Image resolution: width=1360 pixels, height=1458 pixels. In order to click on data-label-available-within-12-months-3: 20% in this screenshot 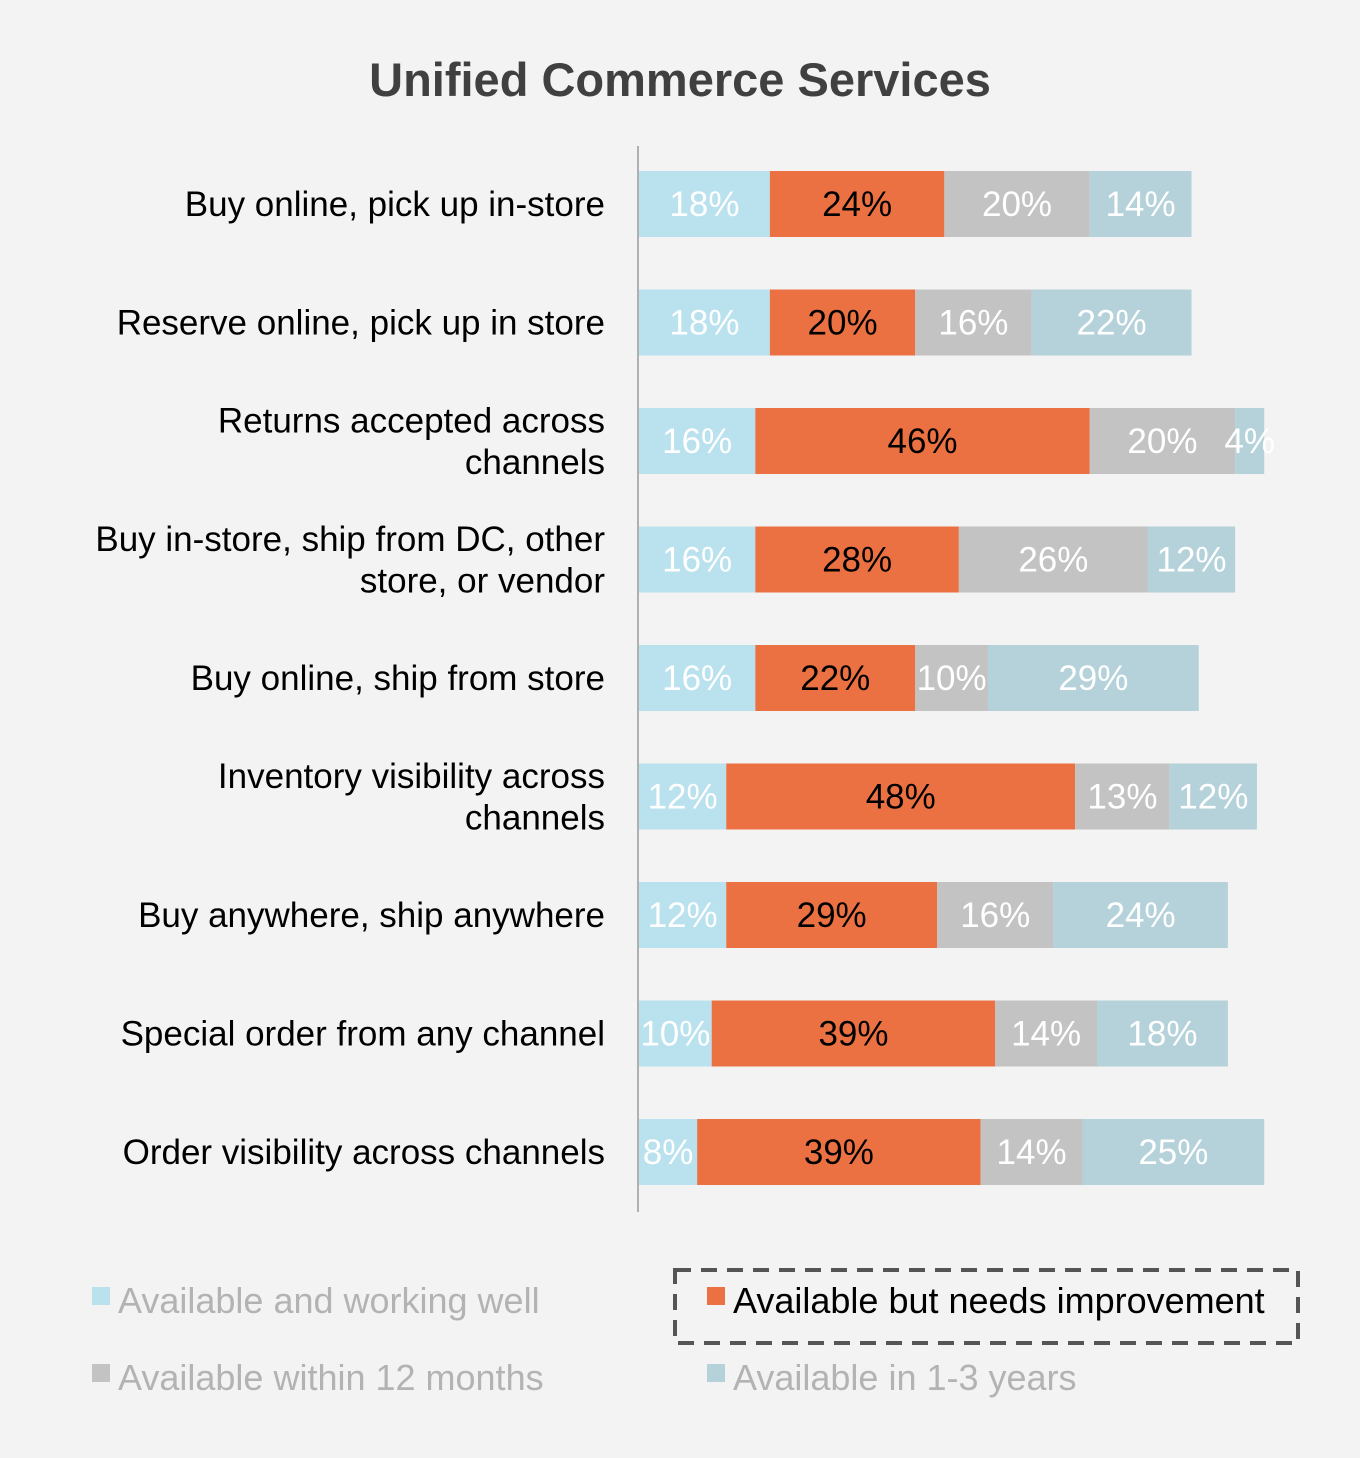, I will do `click(1162, 441)`.